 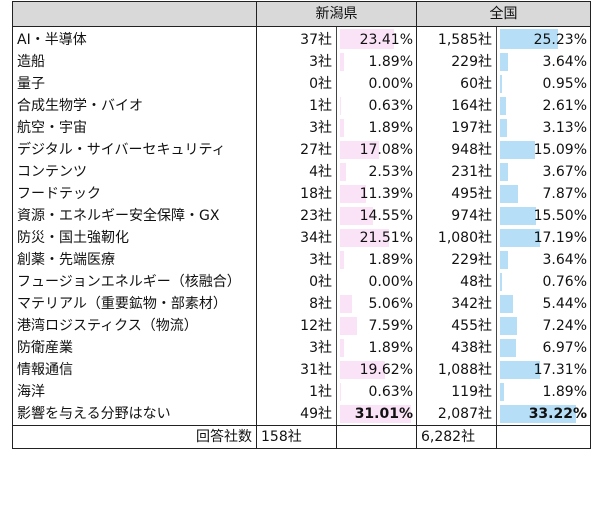 What do you see at coordinates (376, 282) in the screenshot?
I see `niigata-percent: 0.00%` at bounding box center [376, 282].